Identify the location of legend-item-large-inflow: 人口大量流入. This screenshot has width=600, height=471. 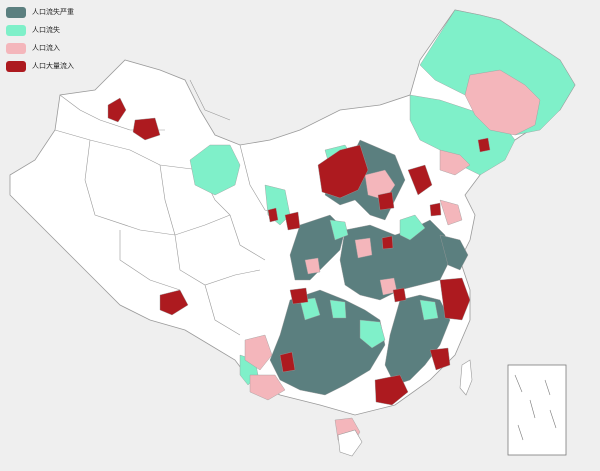
(40, 66).